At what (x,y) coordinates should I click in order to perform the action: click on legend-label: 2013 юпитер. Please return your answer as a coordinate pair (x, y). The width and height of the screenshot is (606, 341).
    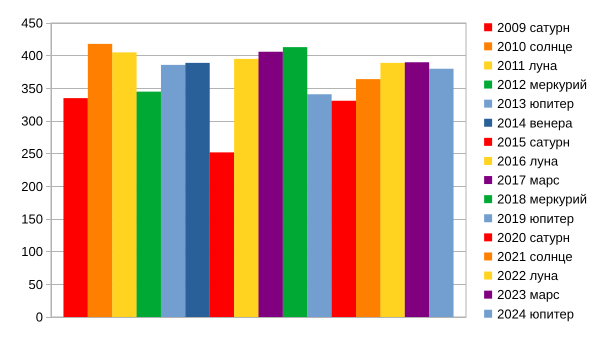
    Looking at the image, I should click on (535, 104).